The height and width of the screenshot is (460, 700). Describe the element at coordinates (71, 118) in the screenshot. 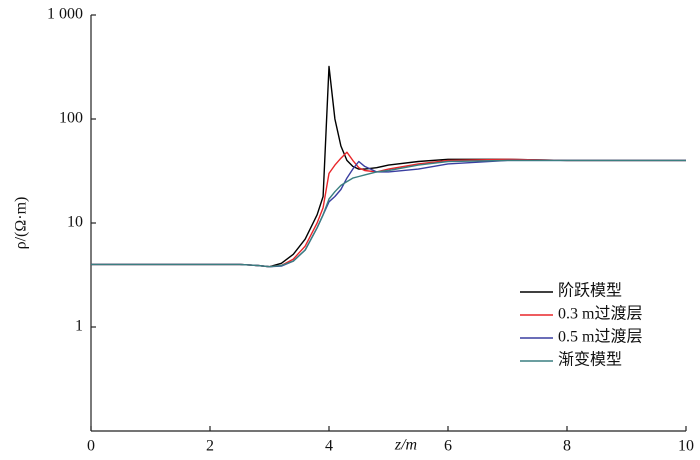

I see `y-tick-label: 100` at that location.